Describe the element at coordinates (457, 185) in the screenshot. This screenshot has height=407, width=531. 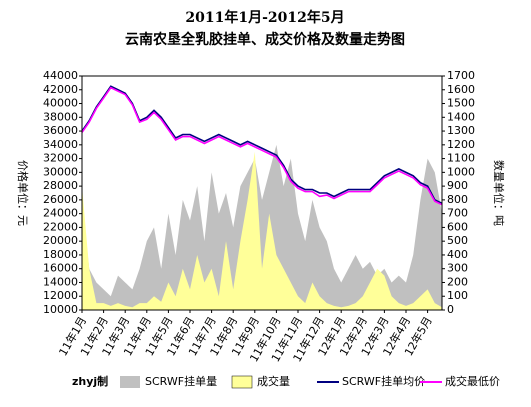
I see `y2-tick-label: 900` at that location.